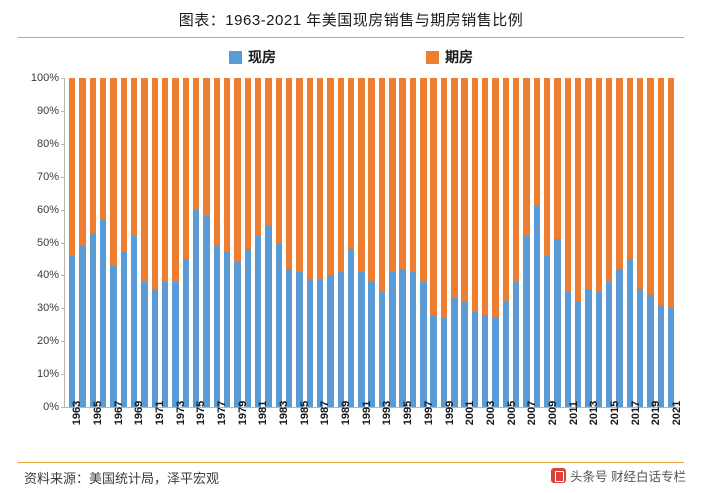 This screenshot has height=493, width=702. Describe the element at coordinates (447, 433) in the screenshot. I see `x-axis-slot: 1999` at that location.